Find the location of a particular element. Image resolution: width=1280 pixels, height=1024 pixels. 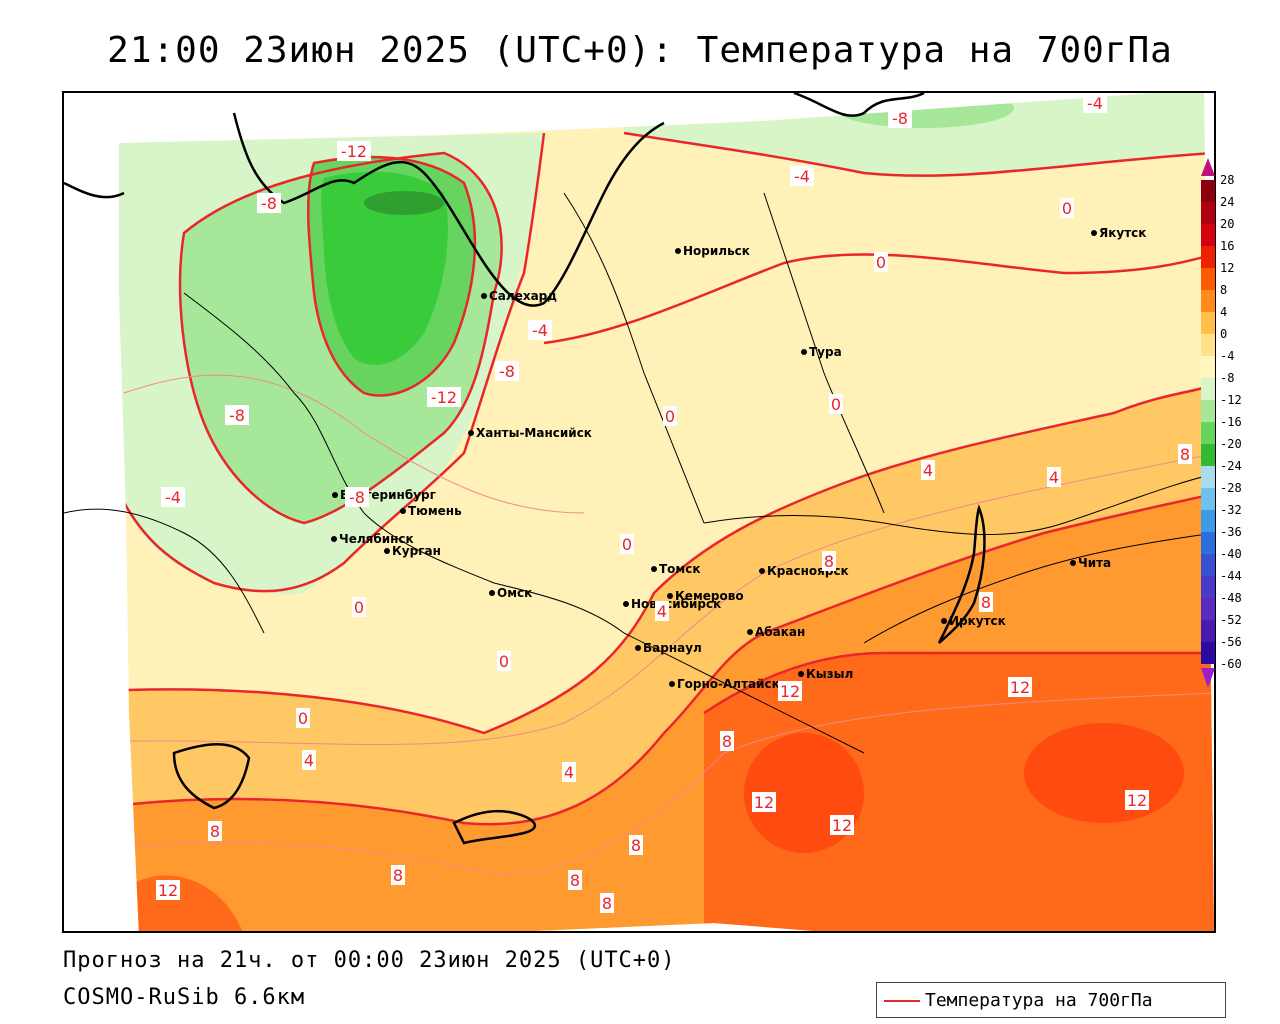

city-marker: Иркутск is located at coordinates (973, 621).